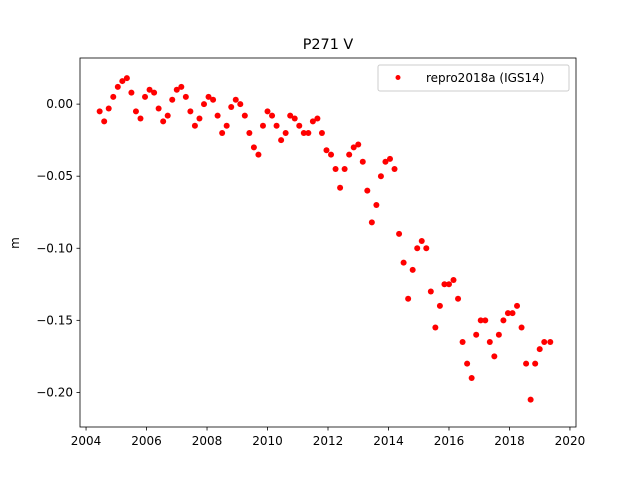 This screenshot has width=640, height=480. Describe the element at coordinates (328, 45) in the screenshot. I see `chart-title: P271 V` at that location.